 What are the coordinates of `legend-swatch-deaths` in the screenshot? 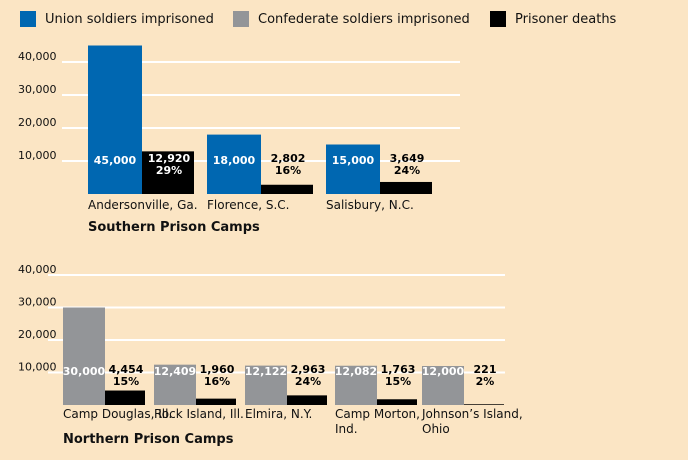 It's located at (498, 19).